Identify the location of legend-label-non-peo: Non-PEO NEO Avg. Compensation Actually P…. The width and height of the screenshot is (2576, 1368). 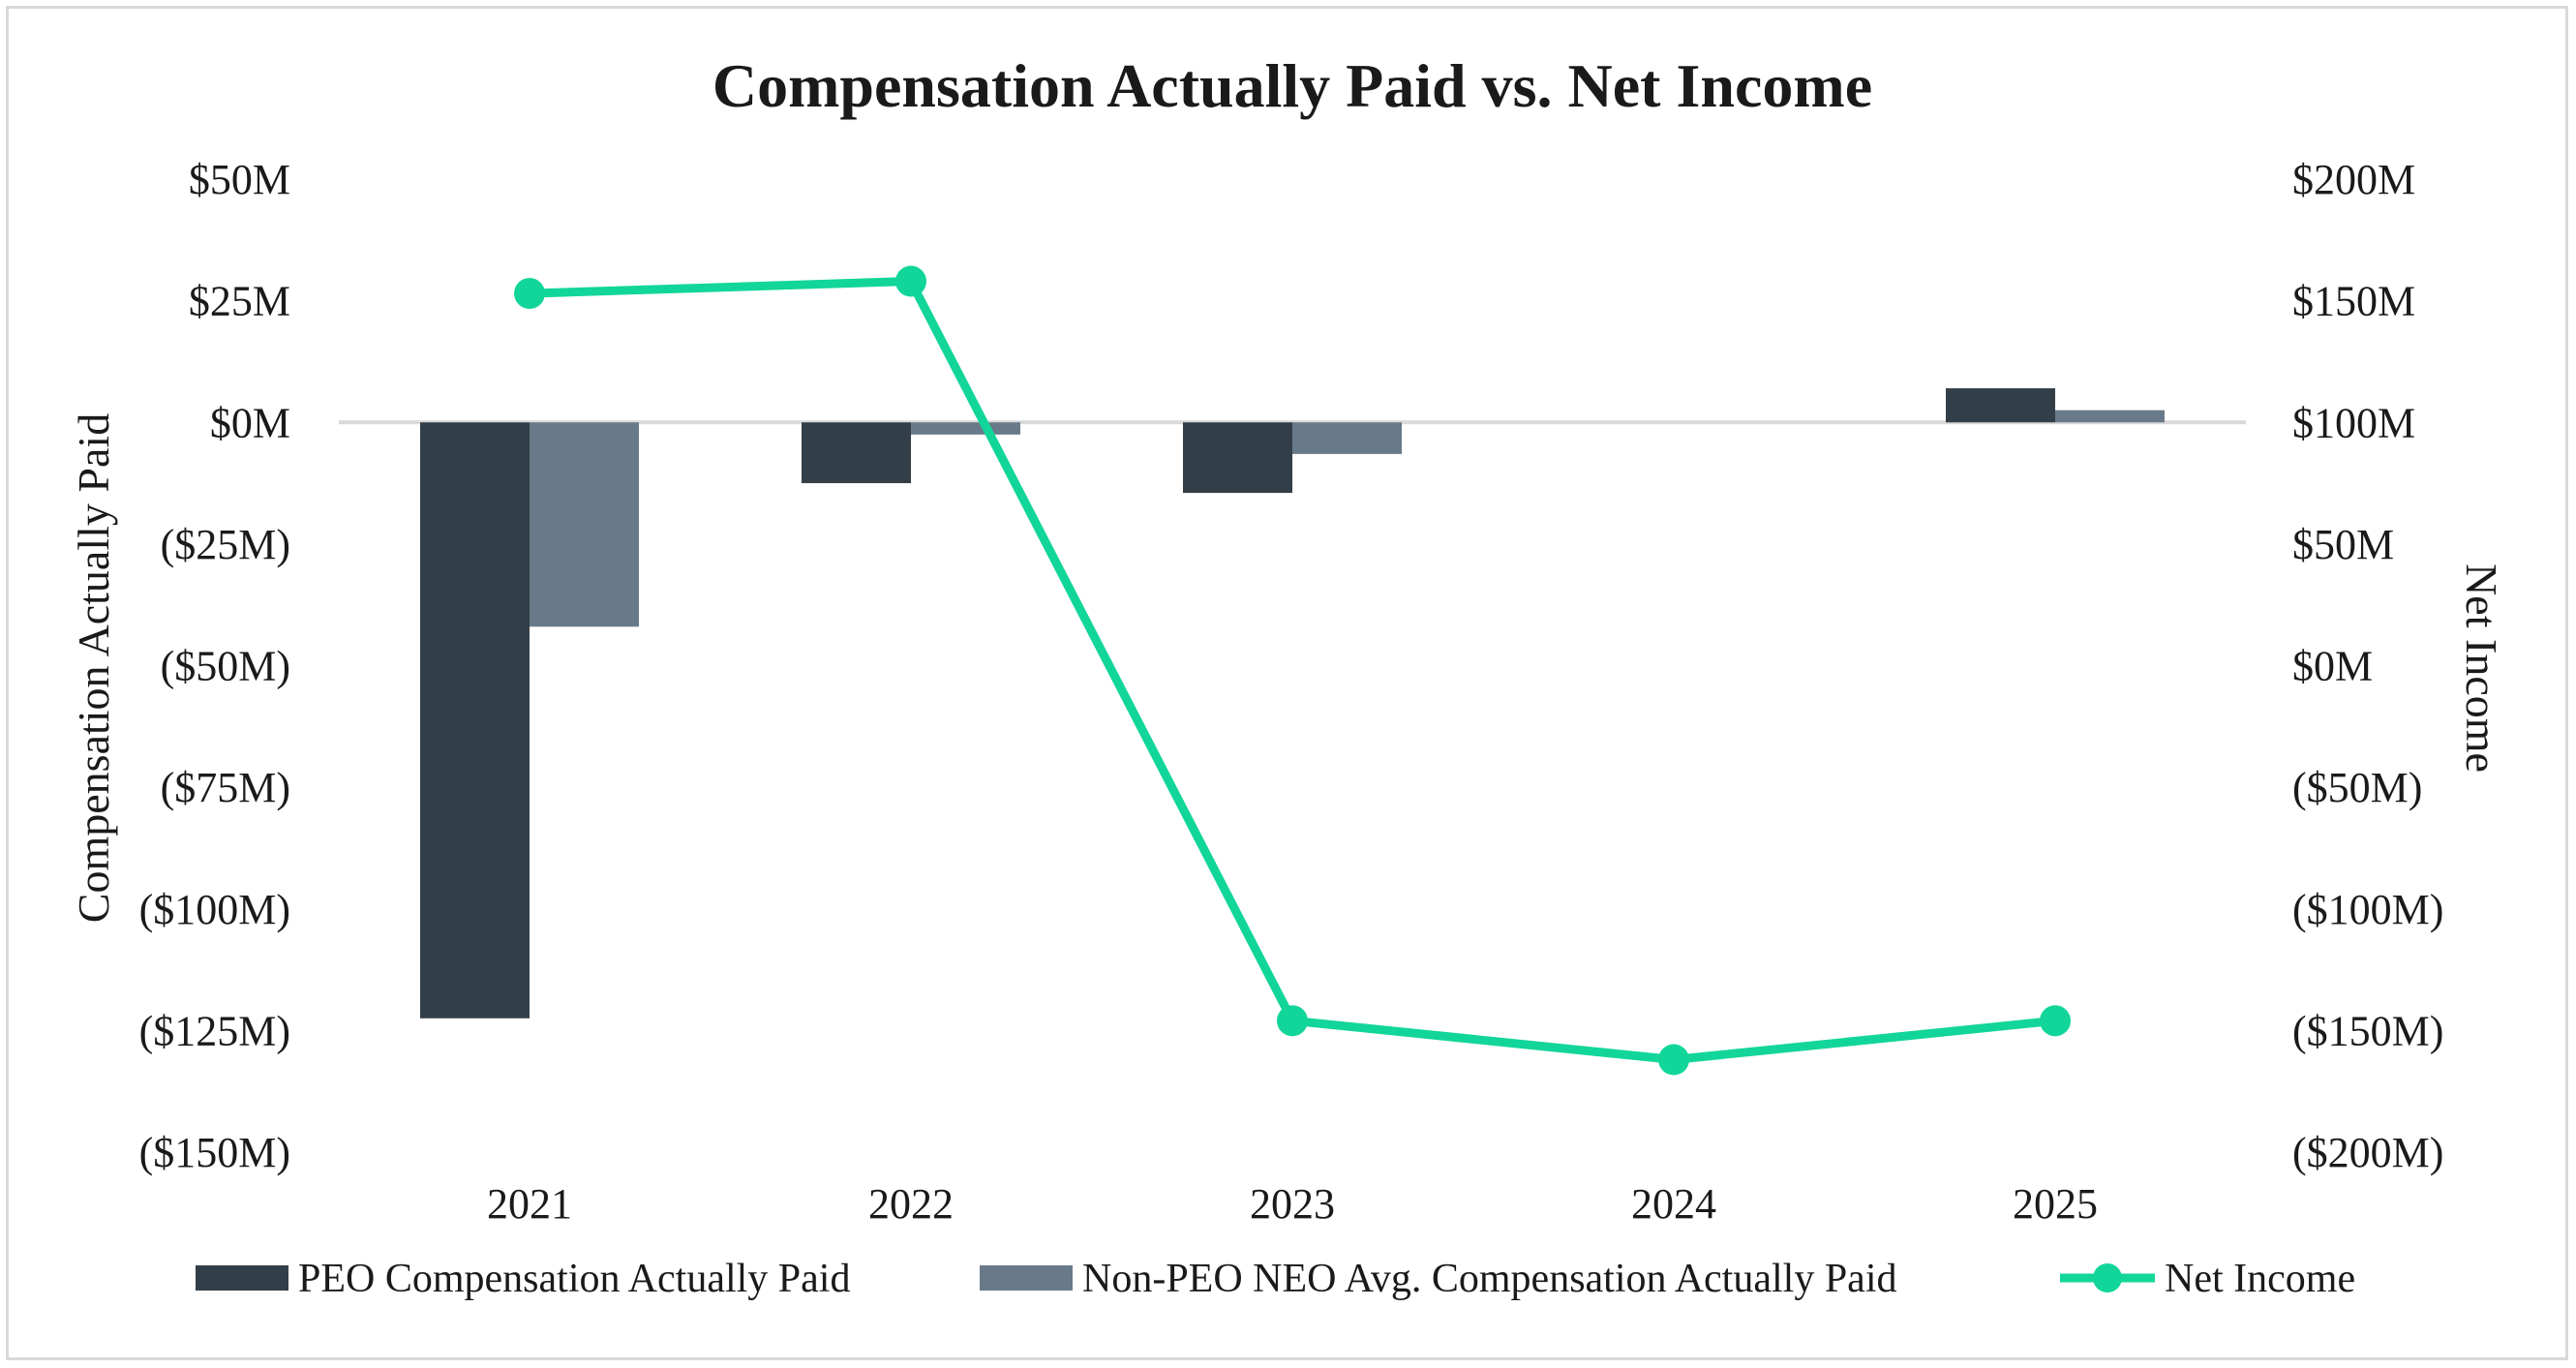
(1489, 1279).